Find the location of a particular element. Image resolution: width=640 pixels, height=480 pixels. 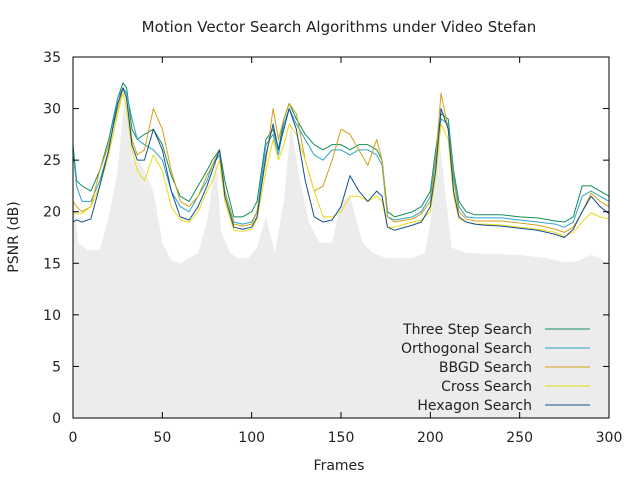

legend-label: BBGD Search is located at coordinates (485, 368).